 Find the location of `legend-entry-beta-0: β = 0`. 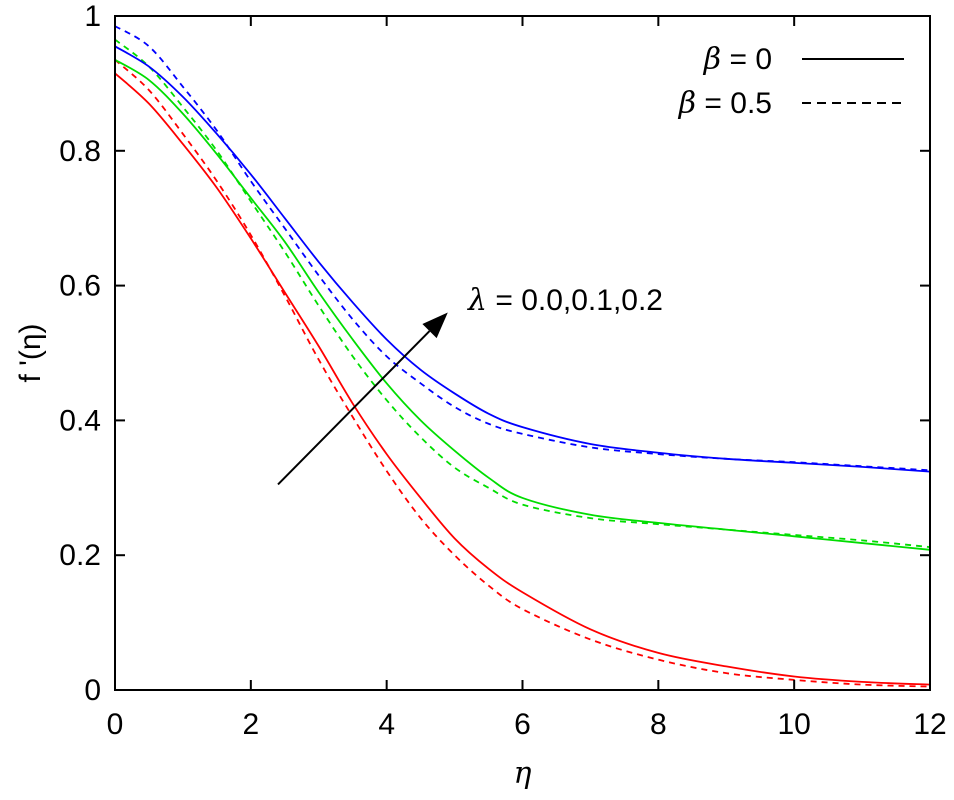

legend-entry-beta-0: β = 0 is located at coordinates (737, 59).